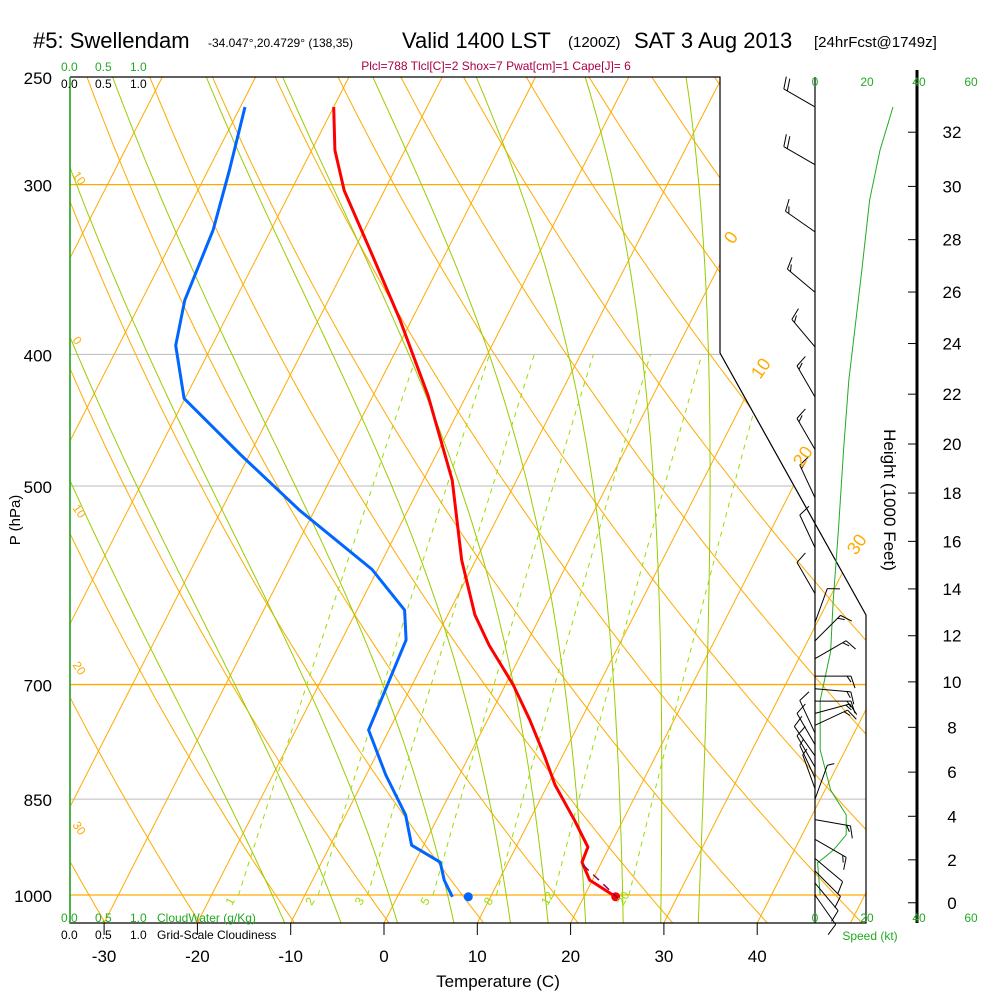 Image resolution: width=1000 pixels, height=1000 pixels. What do you see at coordinates (731, 238) in the screenshot?
I see `isotherm-label: 0` at bounding box center [731, 238].